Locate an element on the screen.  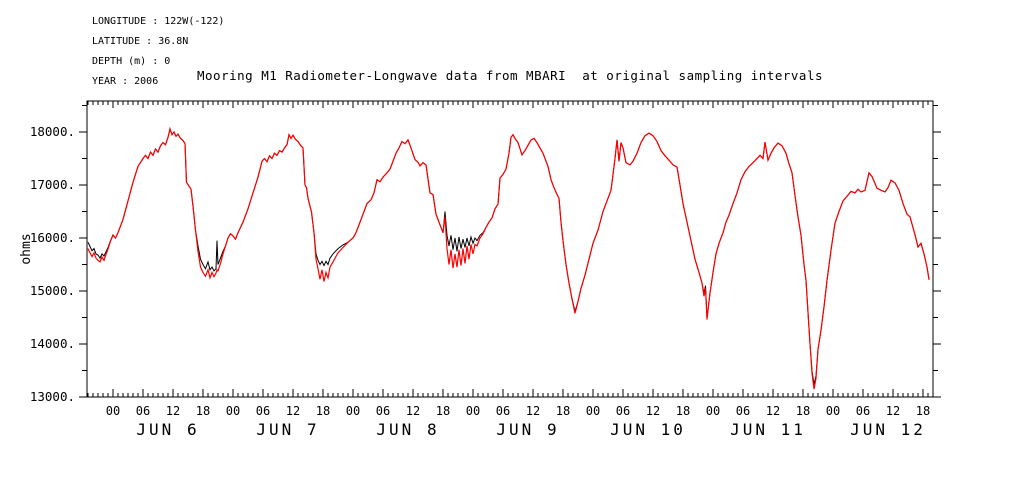
day-label: JUN 6 is located at coordinates (167, 429).